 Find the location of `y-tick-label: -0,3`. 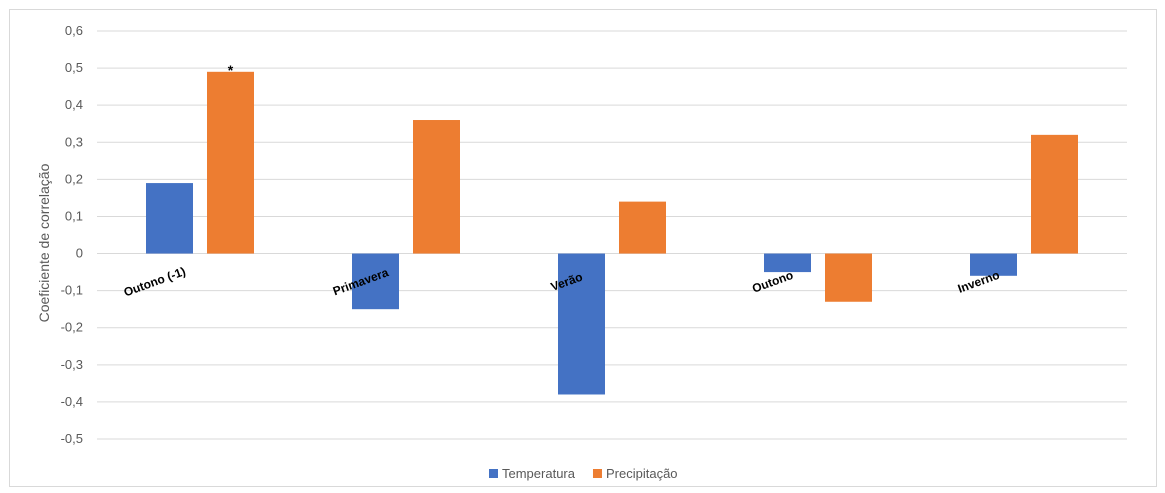

y-tick-label: -0,3 is located at coordinates (72, 364).